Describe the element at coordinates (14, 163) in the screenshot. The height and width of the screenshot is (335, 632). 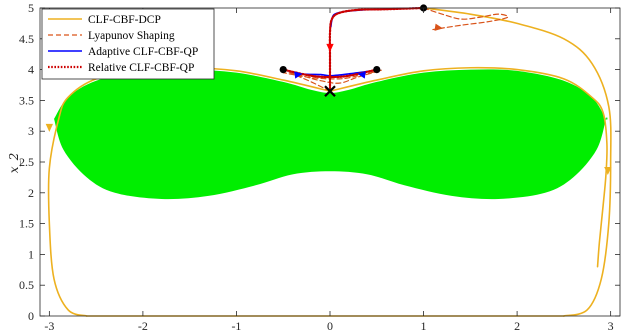
I see `y-axis-label: x_2` at that location.